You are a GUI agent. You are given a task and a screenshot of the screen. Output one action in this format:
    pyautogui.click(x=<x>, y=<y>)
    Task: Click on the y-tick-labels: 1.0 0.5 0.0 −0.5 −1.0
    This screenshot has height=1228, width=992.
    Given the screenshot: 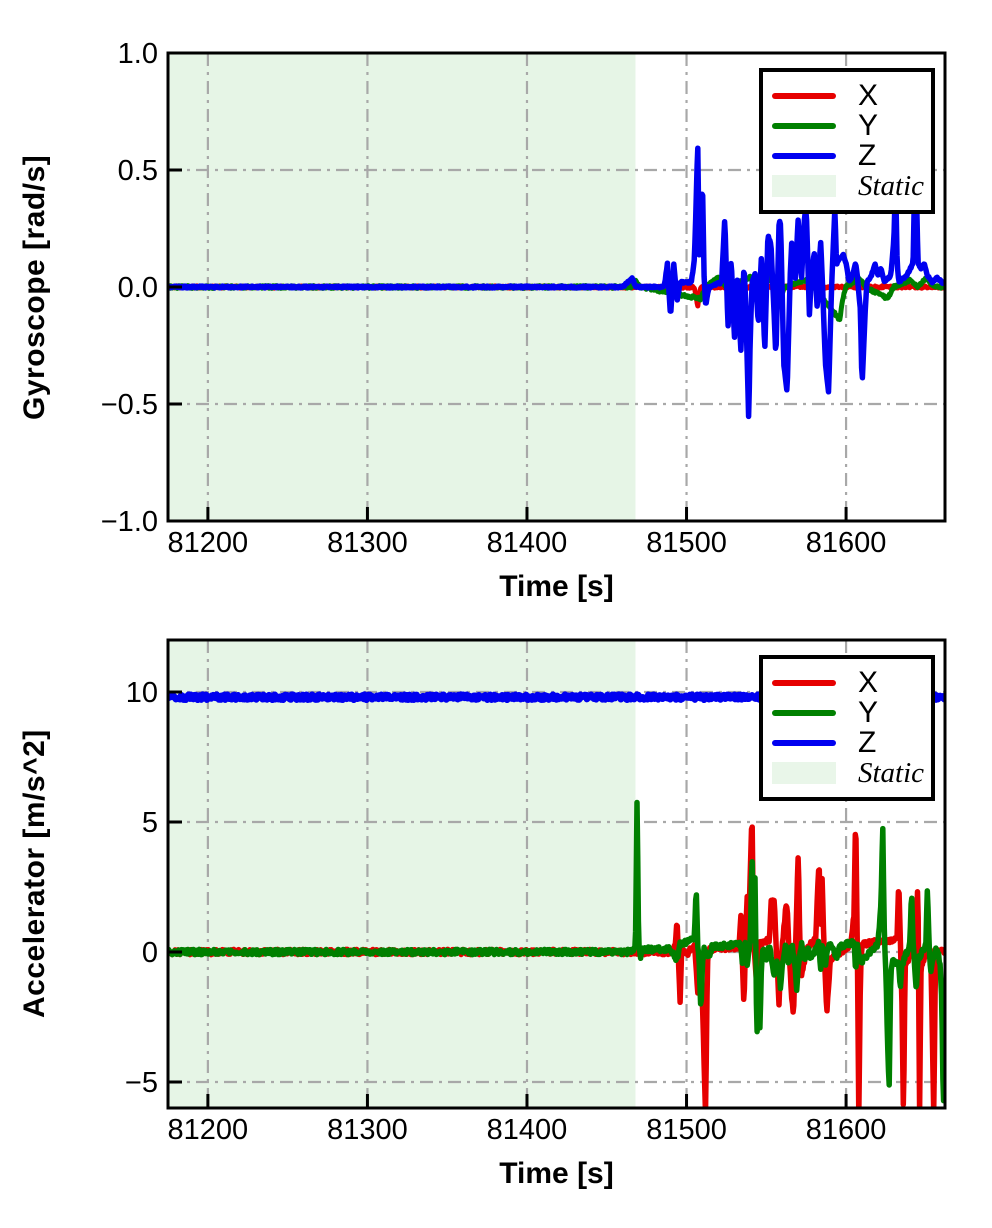 What is the action you would take?
    pyautogui.click(x=129, y=288)
    